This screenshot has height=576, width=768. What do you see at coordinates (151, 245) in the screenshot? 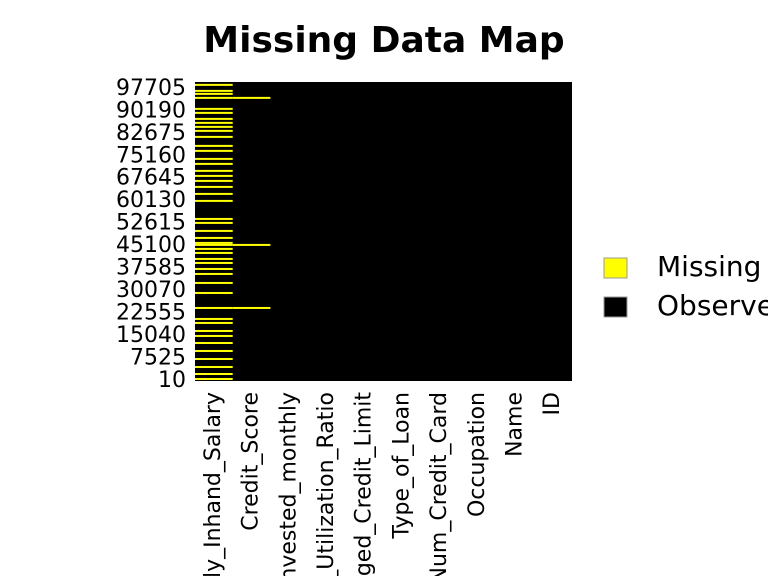
I see `y-tick-label: 45100` at bounding box center [151, 245].